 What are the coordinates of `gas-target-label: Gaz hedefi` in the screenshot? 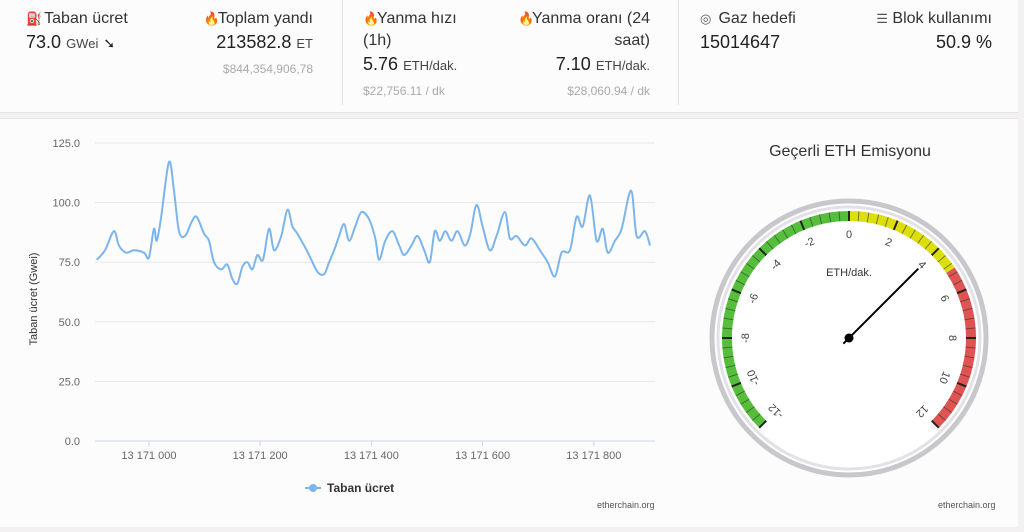 It's located at (757, 18).